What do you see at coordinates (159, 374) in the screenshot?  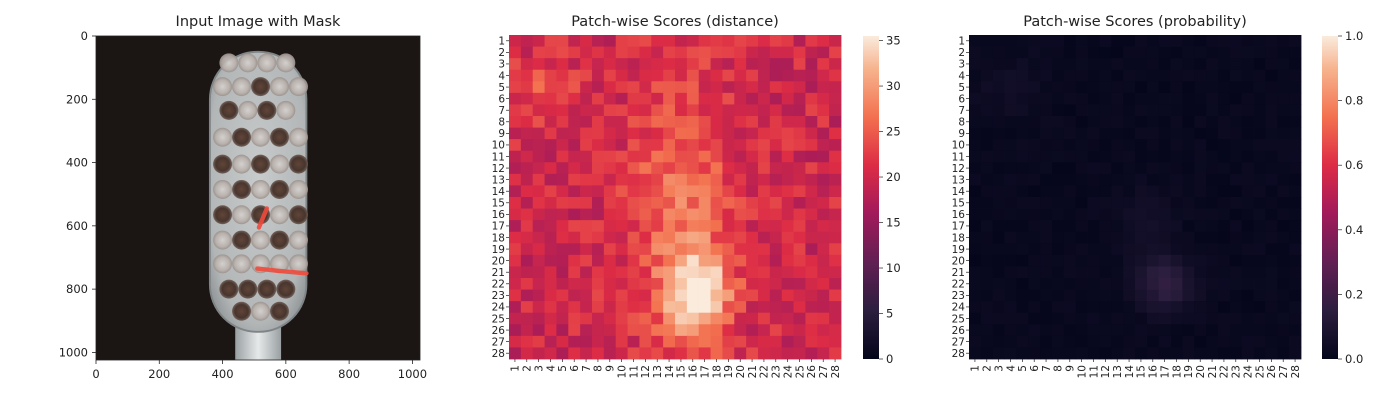 I see `x-tick-label: 200` at bounding box center [159, 374].